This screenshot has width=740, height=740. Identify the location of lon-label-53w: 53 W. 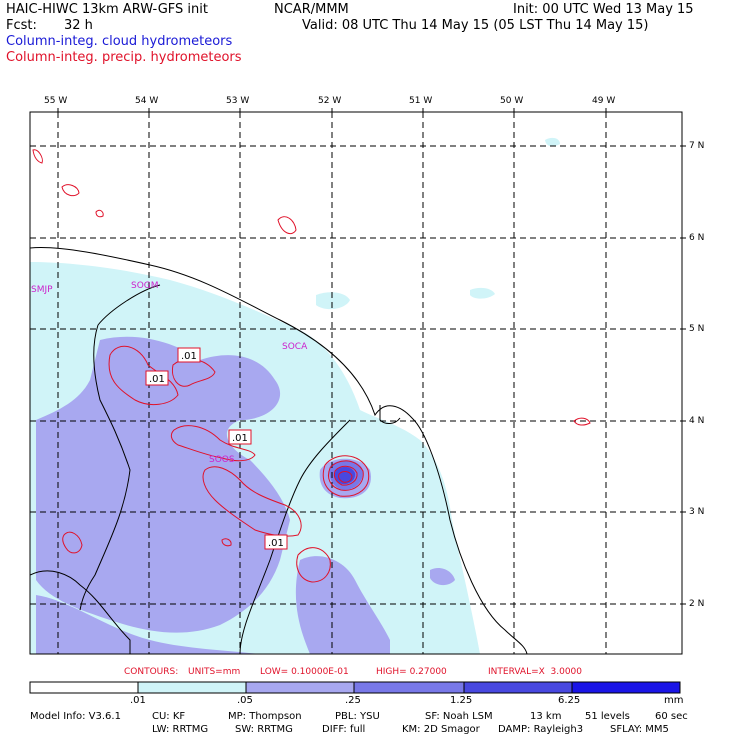
(238, 101).